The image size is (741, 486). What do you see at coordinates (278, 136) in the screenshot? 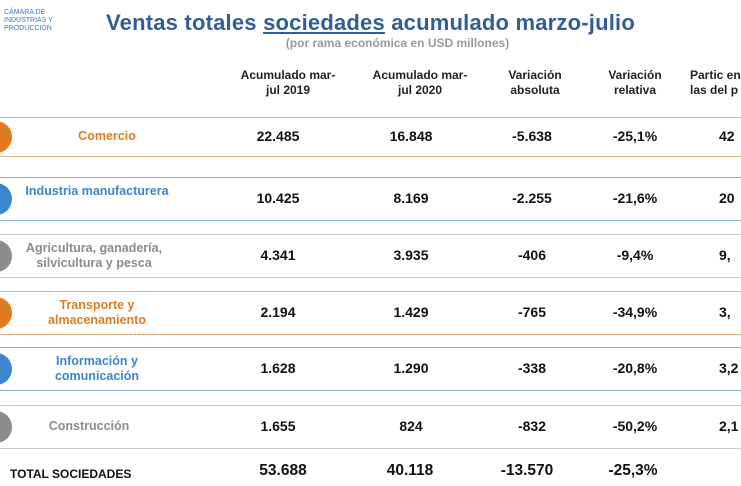
I see `value-2019: 22.485` at bounding box center [278, 136].